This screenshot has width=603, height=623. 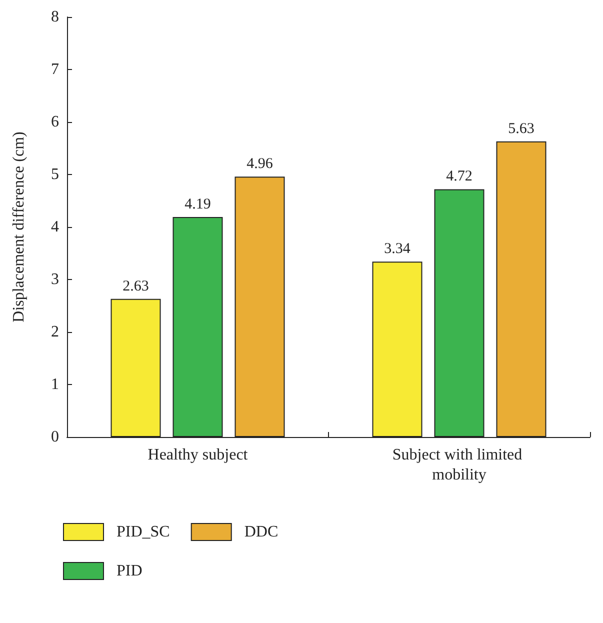 I want to click on y-tick-label: 2, so click(x=55, y=332).